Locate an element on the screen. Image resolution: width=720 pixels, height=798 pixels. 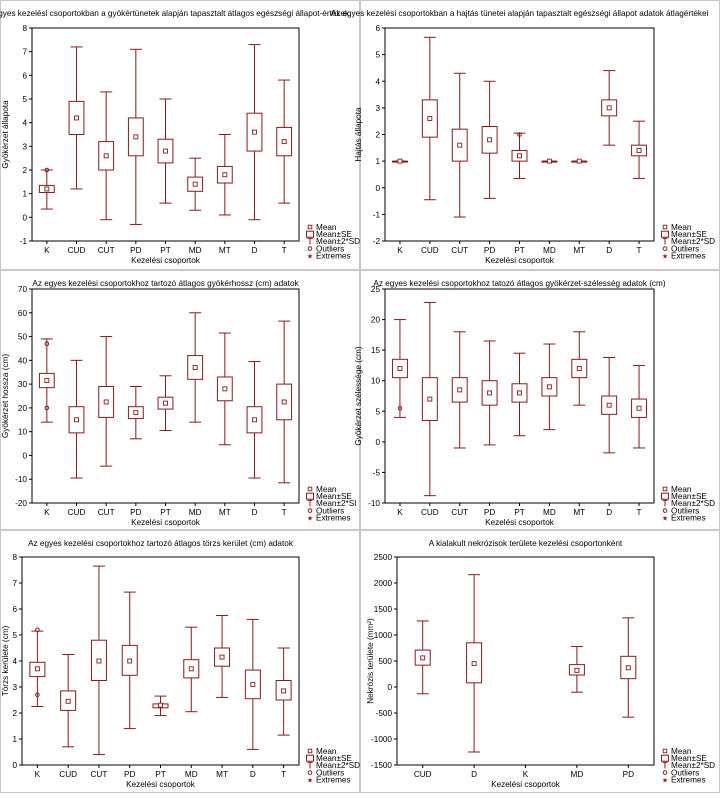
y-tick-label: 1 is located at coordinates (14, 739).